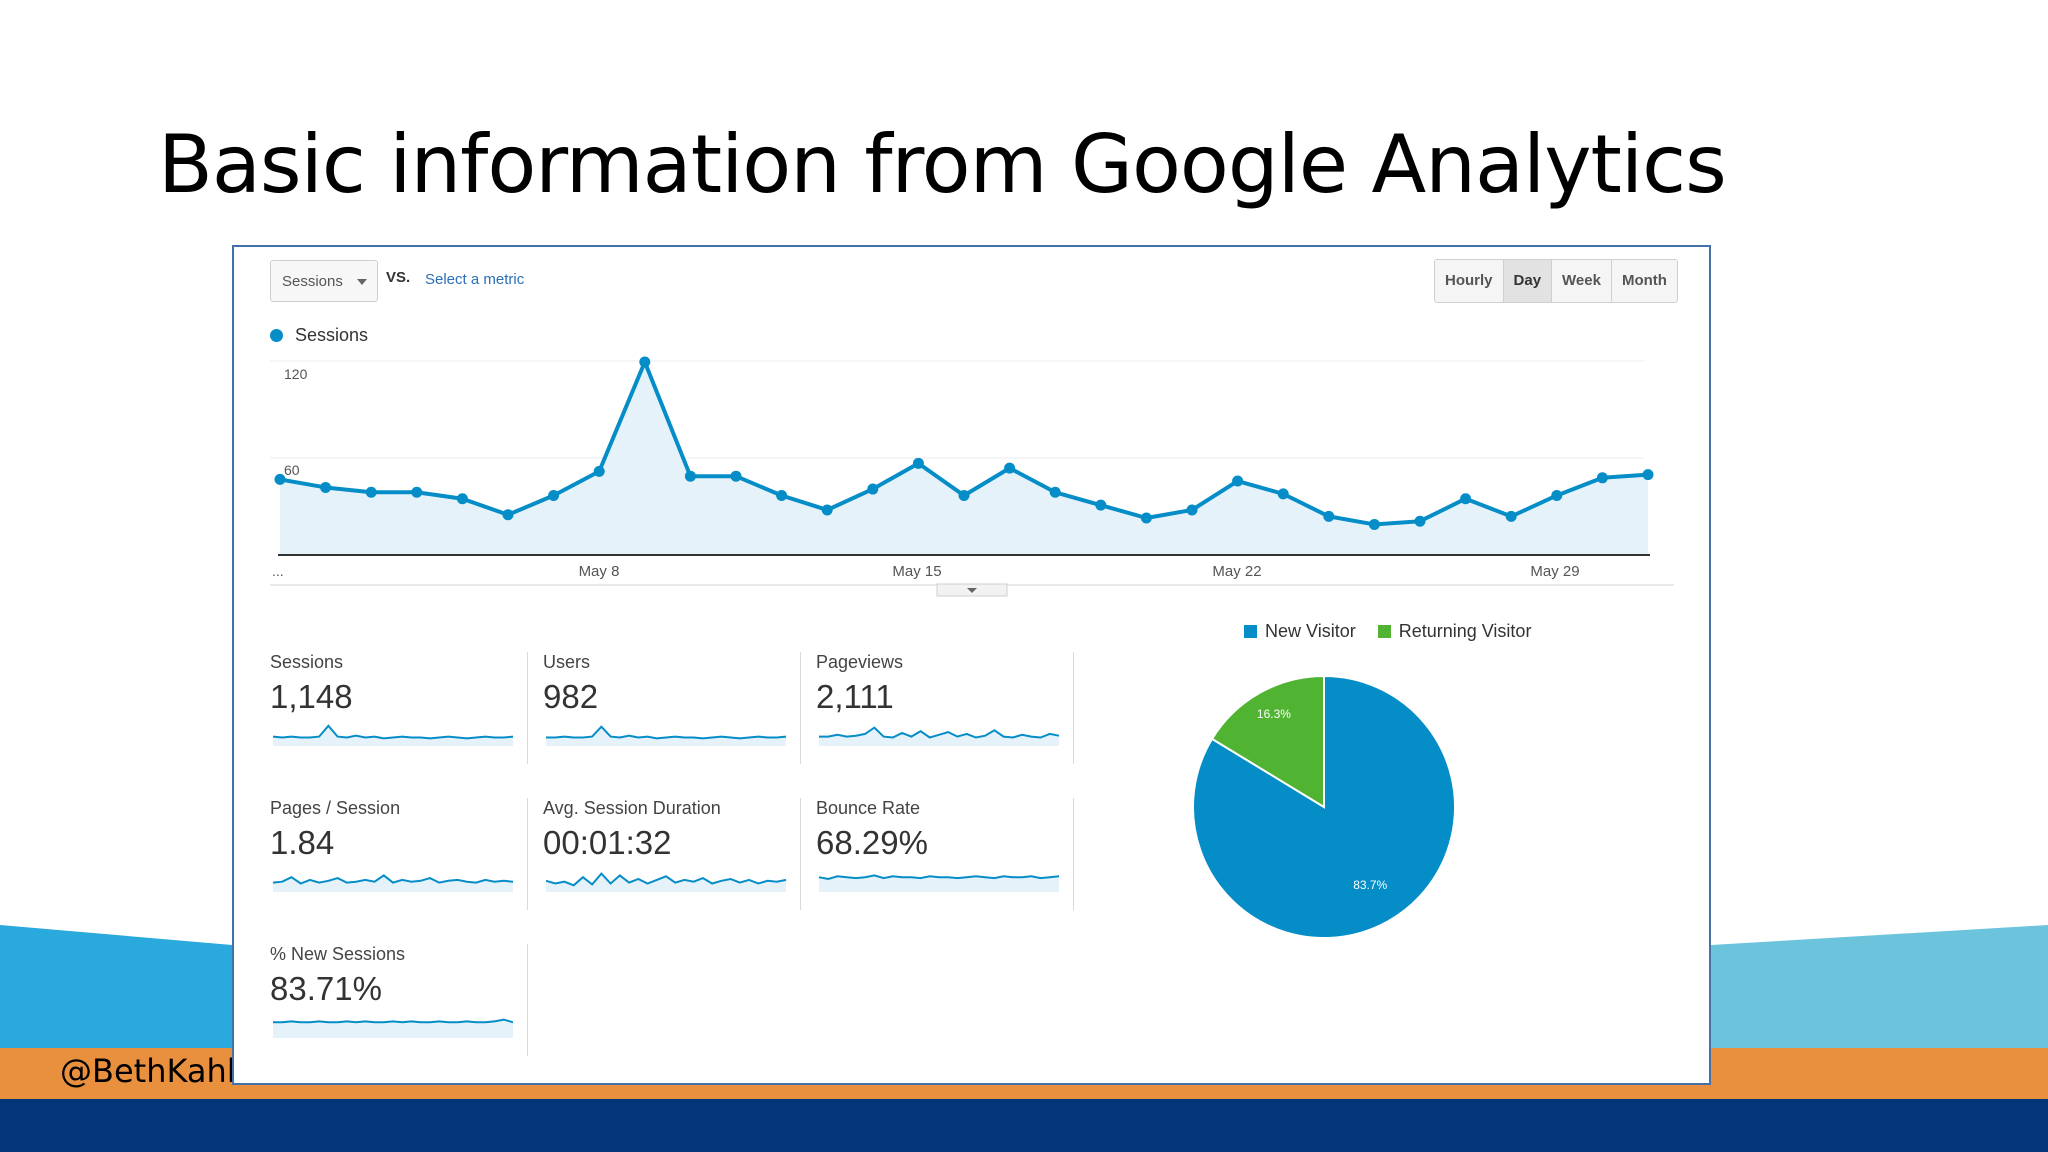 The width and height of the screenshot is (2048, 1152). What do you see at coordinates (311, 696) in the screenshot?
I see `metric-value: 1,148` at bounding box center [311, 696].